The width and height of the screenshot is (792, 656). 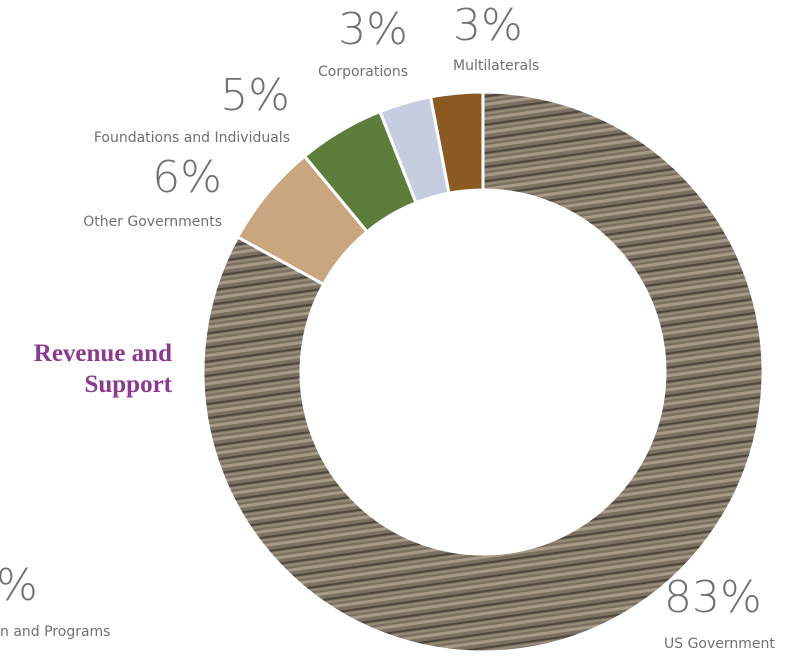 What do you see at coordinates (719, 644) in the screenshot?
I see `legend-label: US Government` at bounding box center [719, 644].